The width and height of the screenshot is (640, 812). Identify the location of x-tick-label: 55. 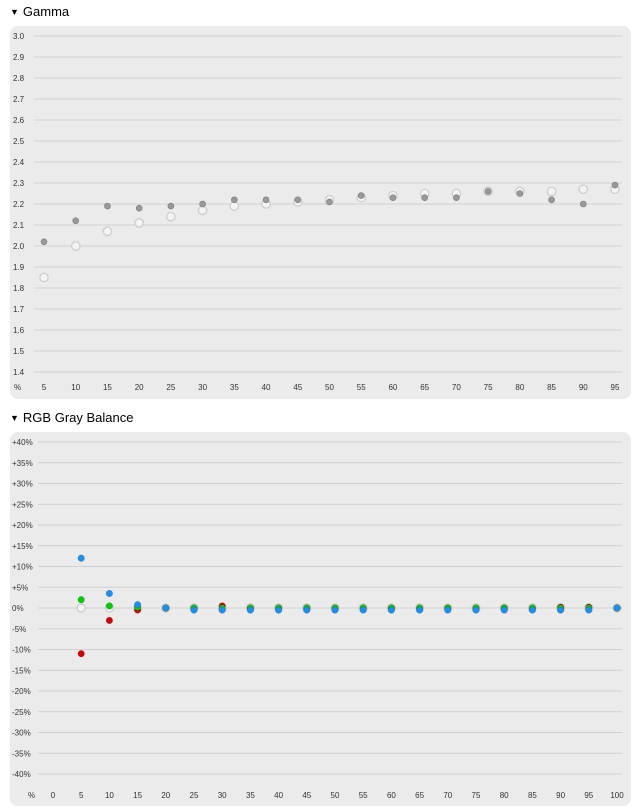
(363, 795).